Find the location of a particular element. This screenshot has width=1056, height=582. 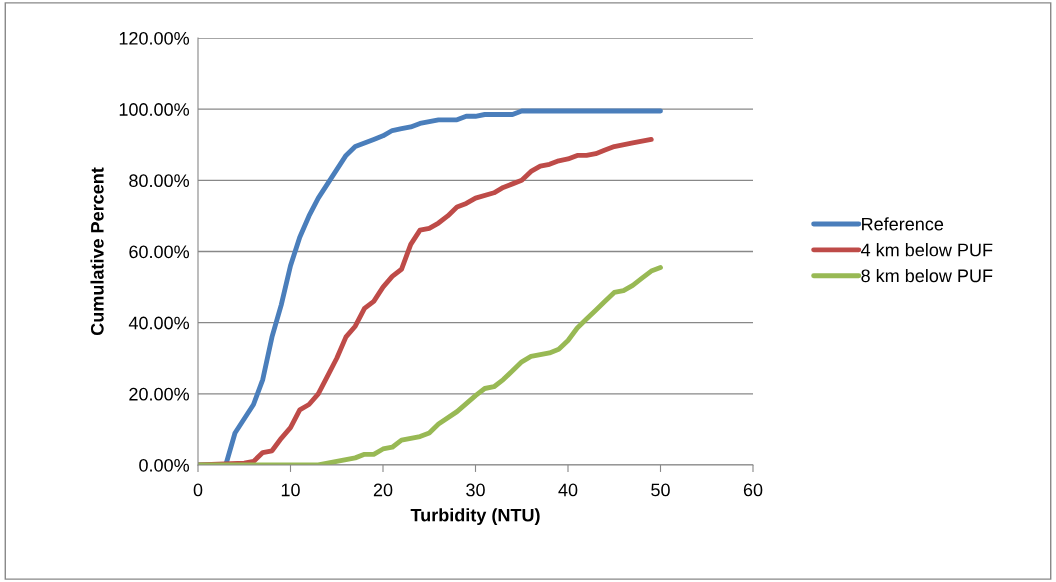

x-tick-label: 0 is located at coordinates (198, 490).